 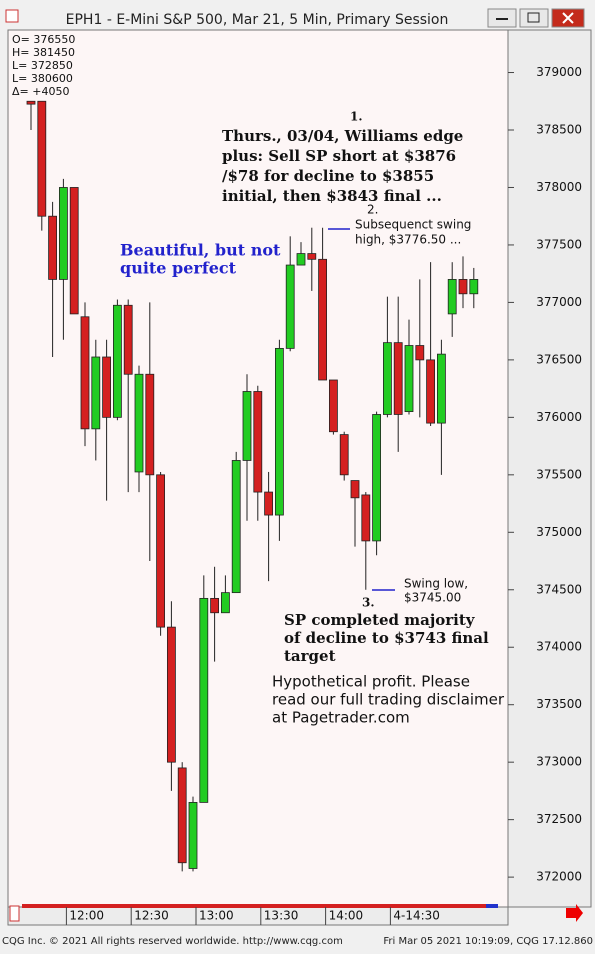 What do you see at coordinates (559, 704) in the screenshot?
I see `y-tick-label: 373500` at bounding box center [559, 704].